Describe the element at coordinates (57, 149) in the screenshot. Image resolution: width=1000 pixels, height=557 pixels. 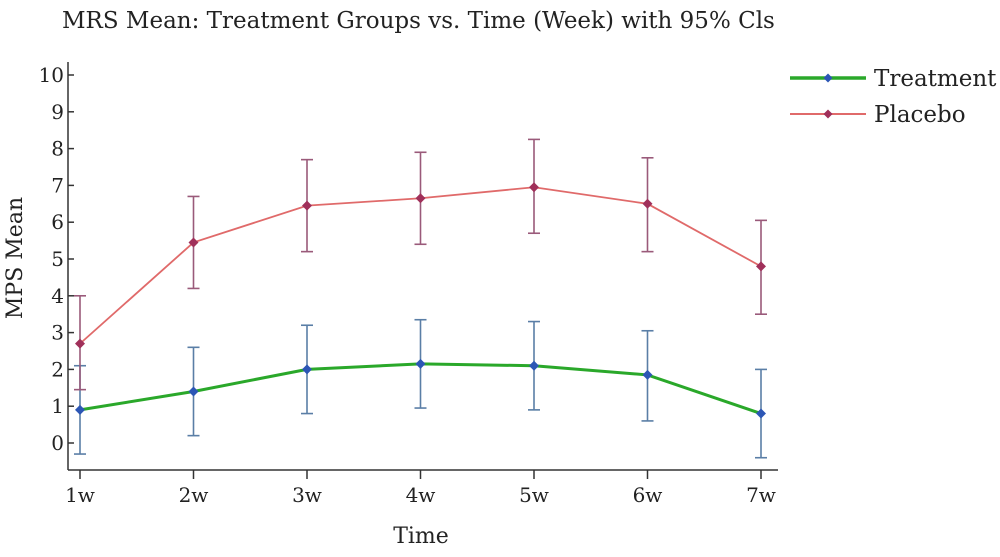
I see `y-tick-label: 8` at that location.